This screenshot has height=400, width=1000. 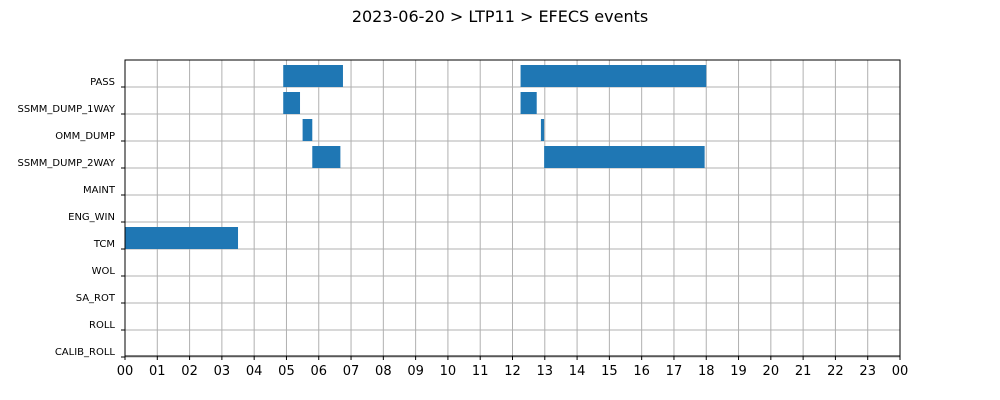 What do you see at coordinates (448, 371) in the screenshot?
I see `x-tick-label: 10` at bounding box center [448, 371].